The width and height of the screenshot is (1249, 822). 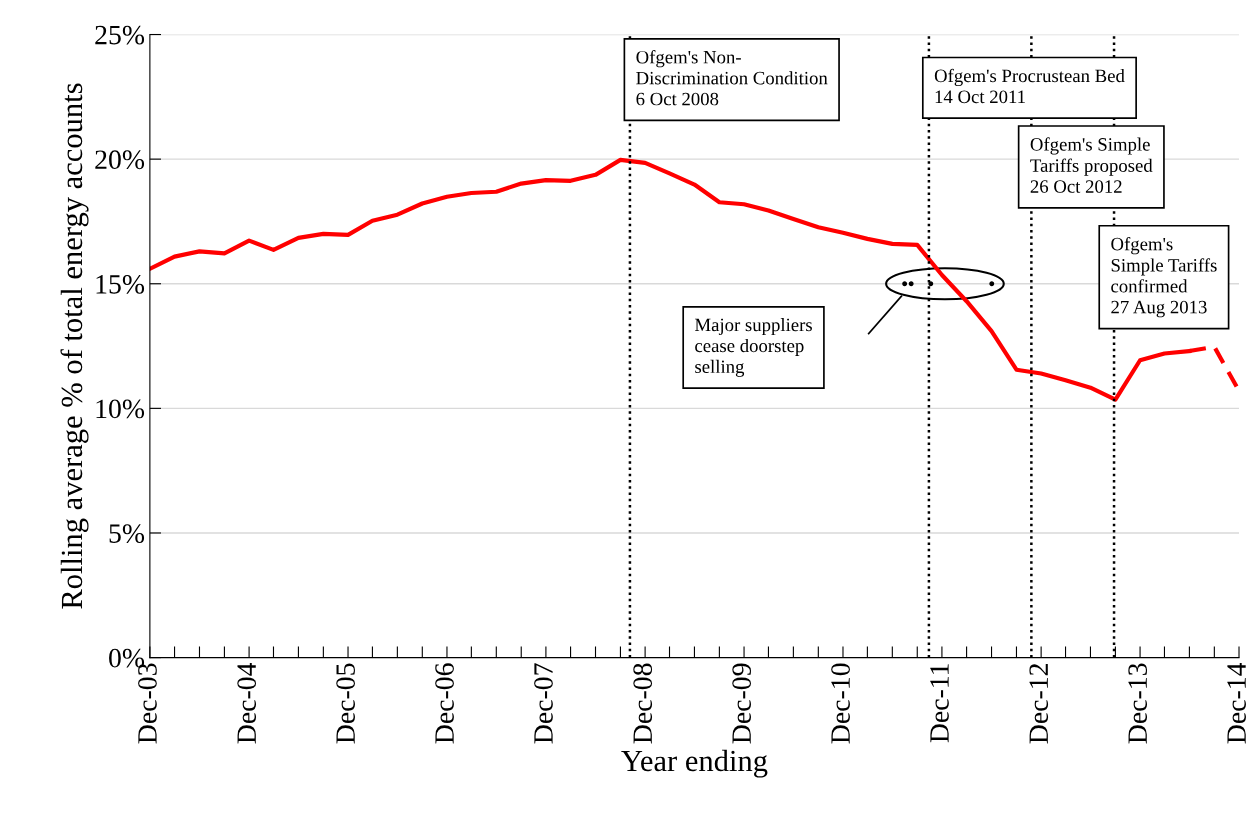 I want to click on y-tick-label: 5%, so click(x=127, y=533).